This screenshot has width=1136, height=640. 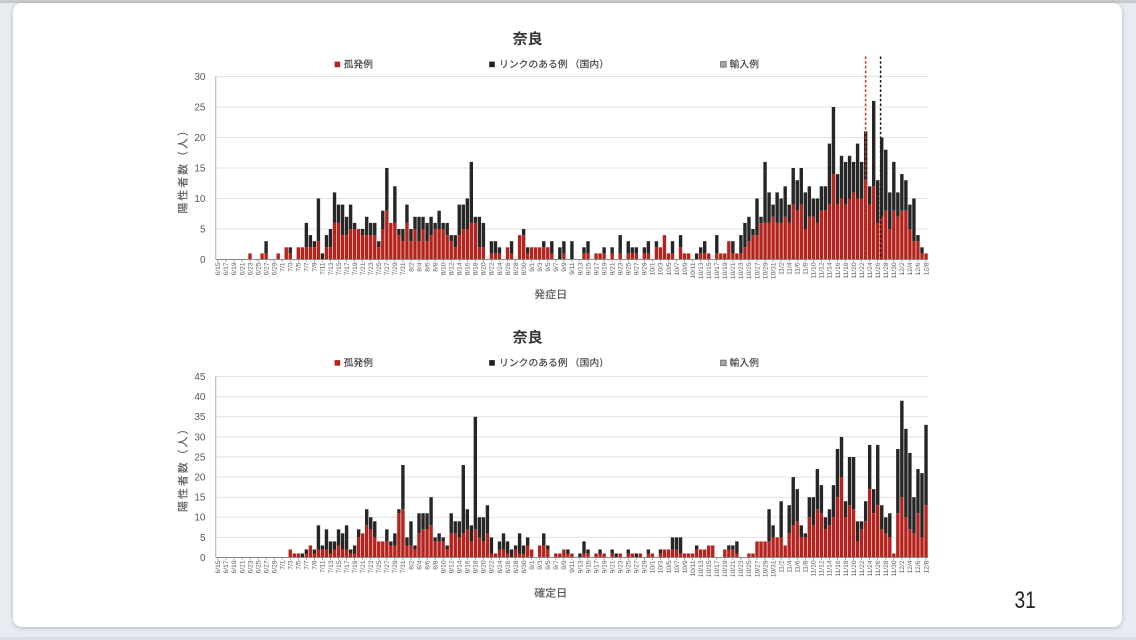 I want to click on svg-text: 30, so click(x=200, y=437).